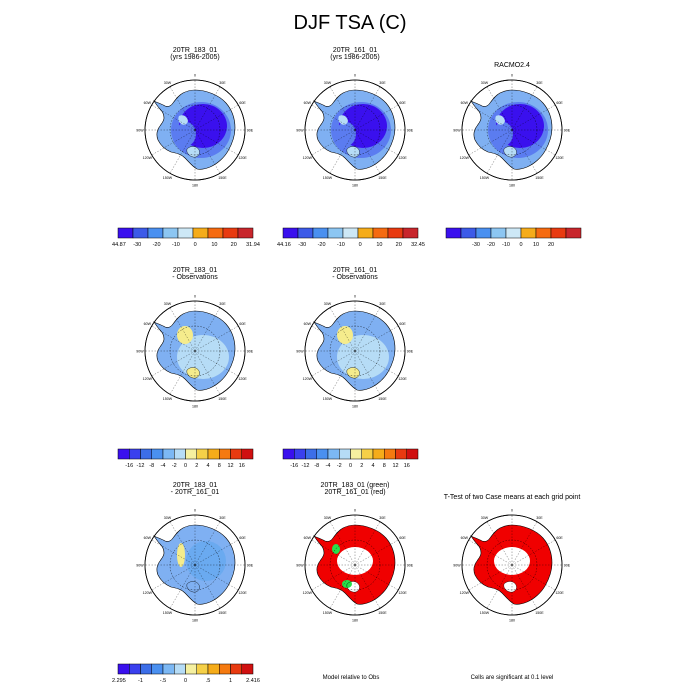 The image size is (700, 700). What do you see at coordinates (511, 131) in the screenshot?
I see `map-panel-3: 0 30E 60E 90E 120E 150E 180 150W 120W 90W 60W 30W` at bounding box center [511, 131].